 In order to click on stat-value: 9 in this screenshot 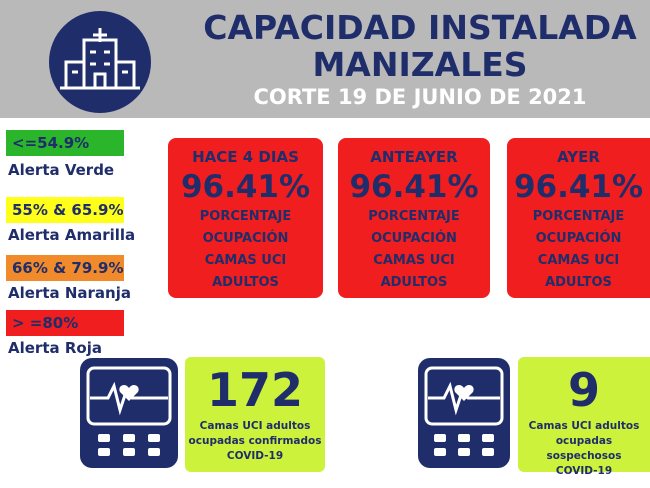, I will do `click(583, 390)`.